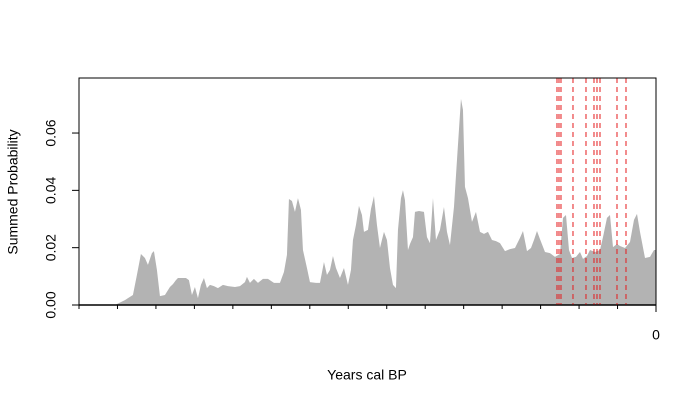 The height and width of the screenshot is (409, 696). I want to click on y-axis-title: Summed Probability, so click(13, 191).